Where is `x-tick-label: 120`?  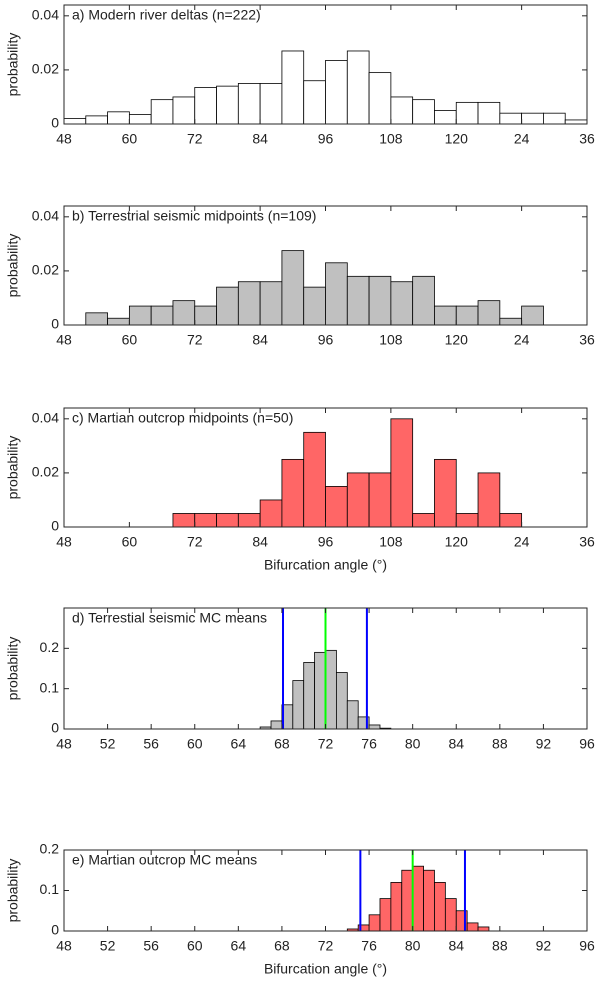
x-tick-label: 120 is located at coordinates (457, 542).